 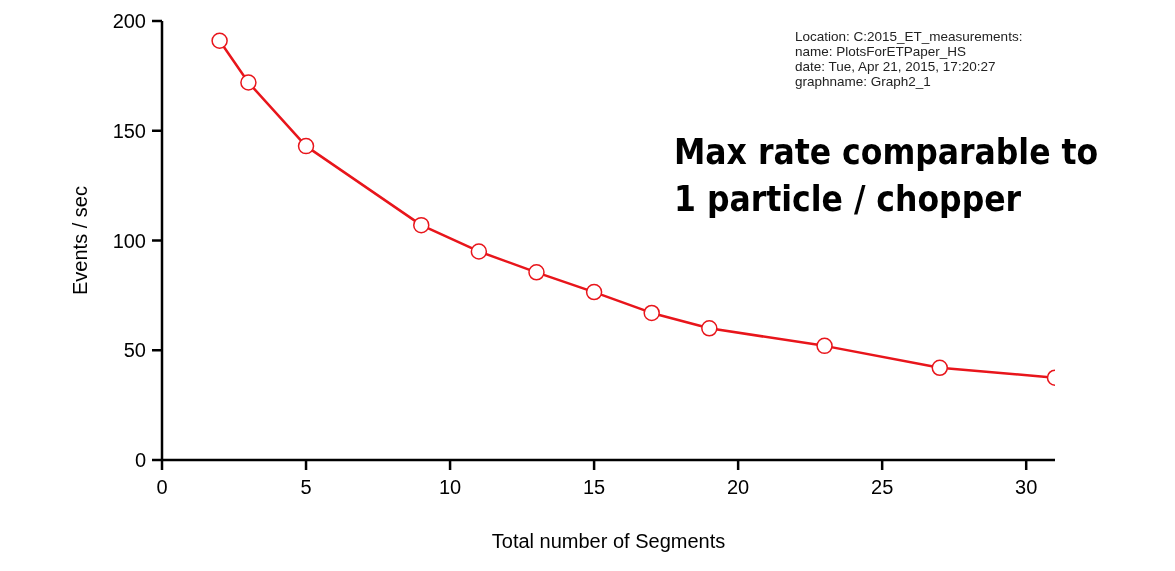 What do you see at coordinates (306, 487) in the screenshot?
I see `x-tick-label: 5` at bounding box center [306, 487].